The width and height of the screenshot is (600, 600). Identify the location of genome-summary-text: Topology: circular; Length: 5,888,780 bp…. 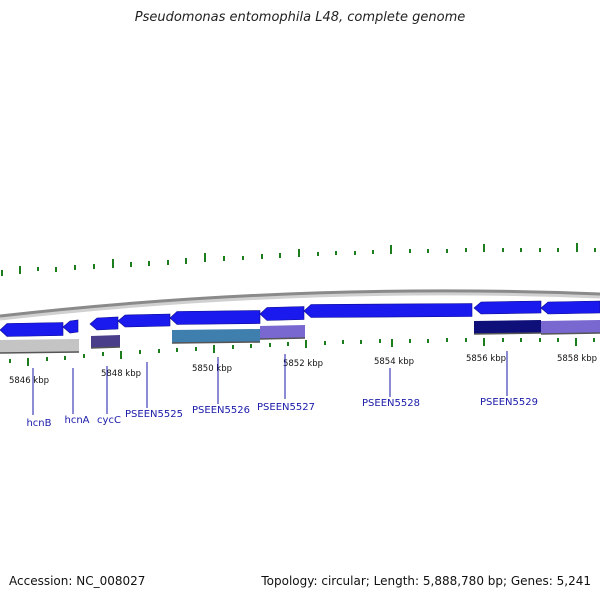
(426, 581).